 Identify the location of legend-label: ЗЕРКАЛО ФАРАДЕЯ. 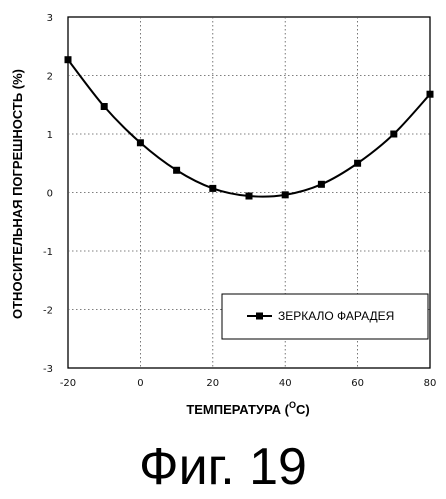
(336, 316).